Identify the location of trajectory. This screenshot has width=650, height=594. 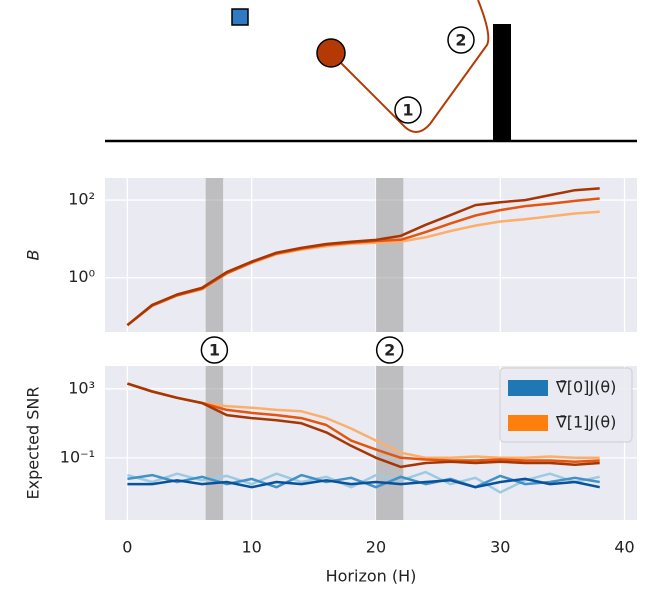
(410, 66).